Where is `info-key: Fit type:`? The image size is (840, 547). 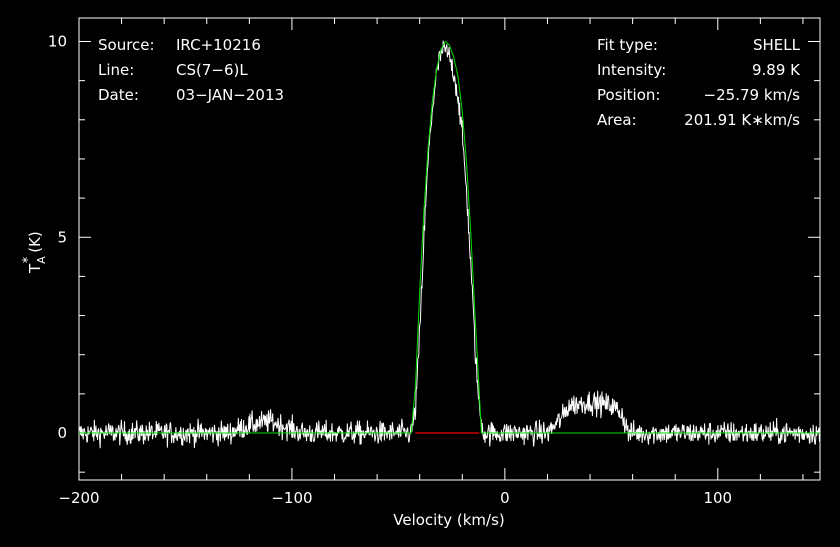
info-key: Fit type: is located at coordinates (627, 45).